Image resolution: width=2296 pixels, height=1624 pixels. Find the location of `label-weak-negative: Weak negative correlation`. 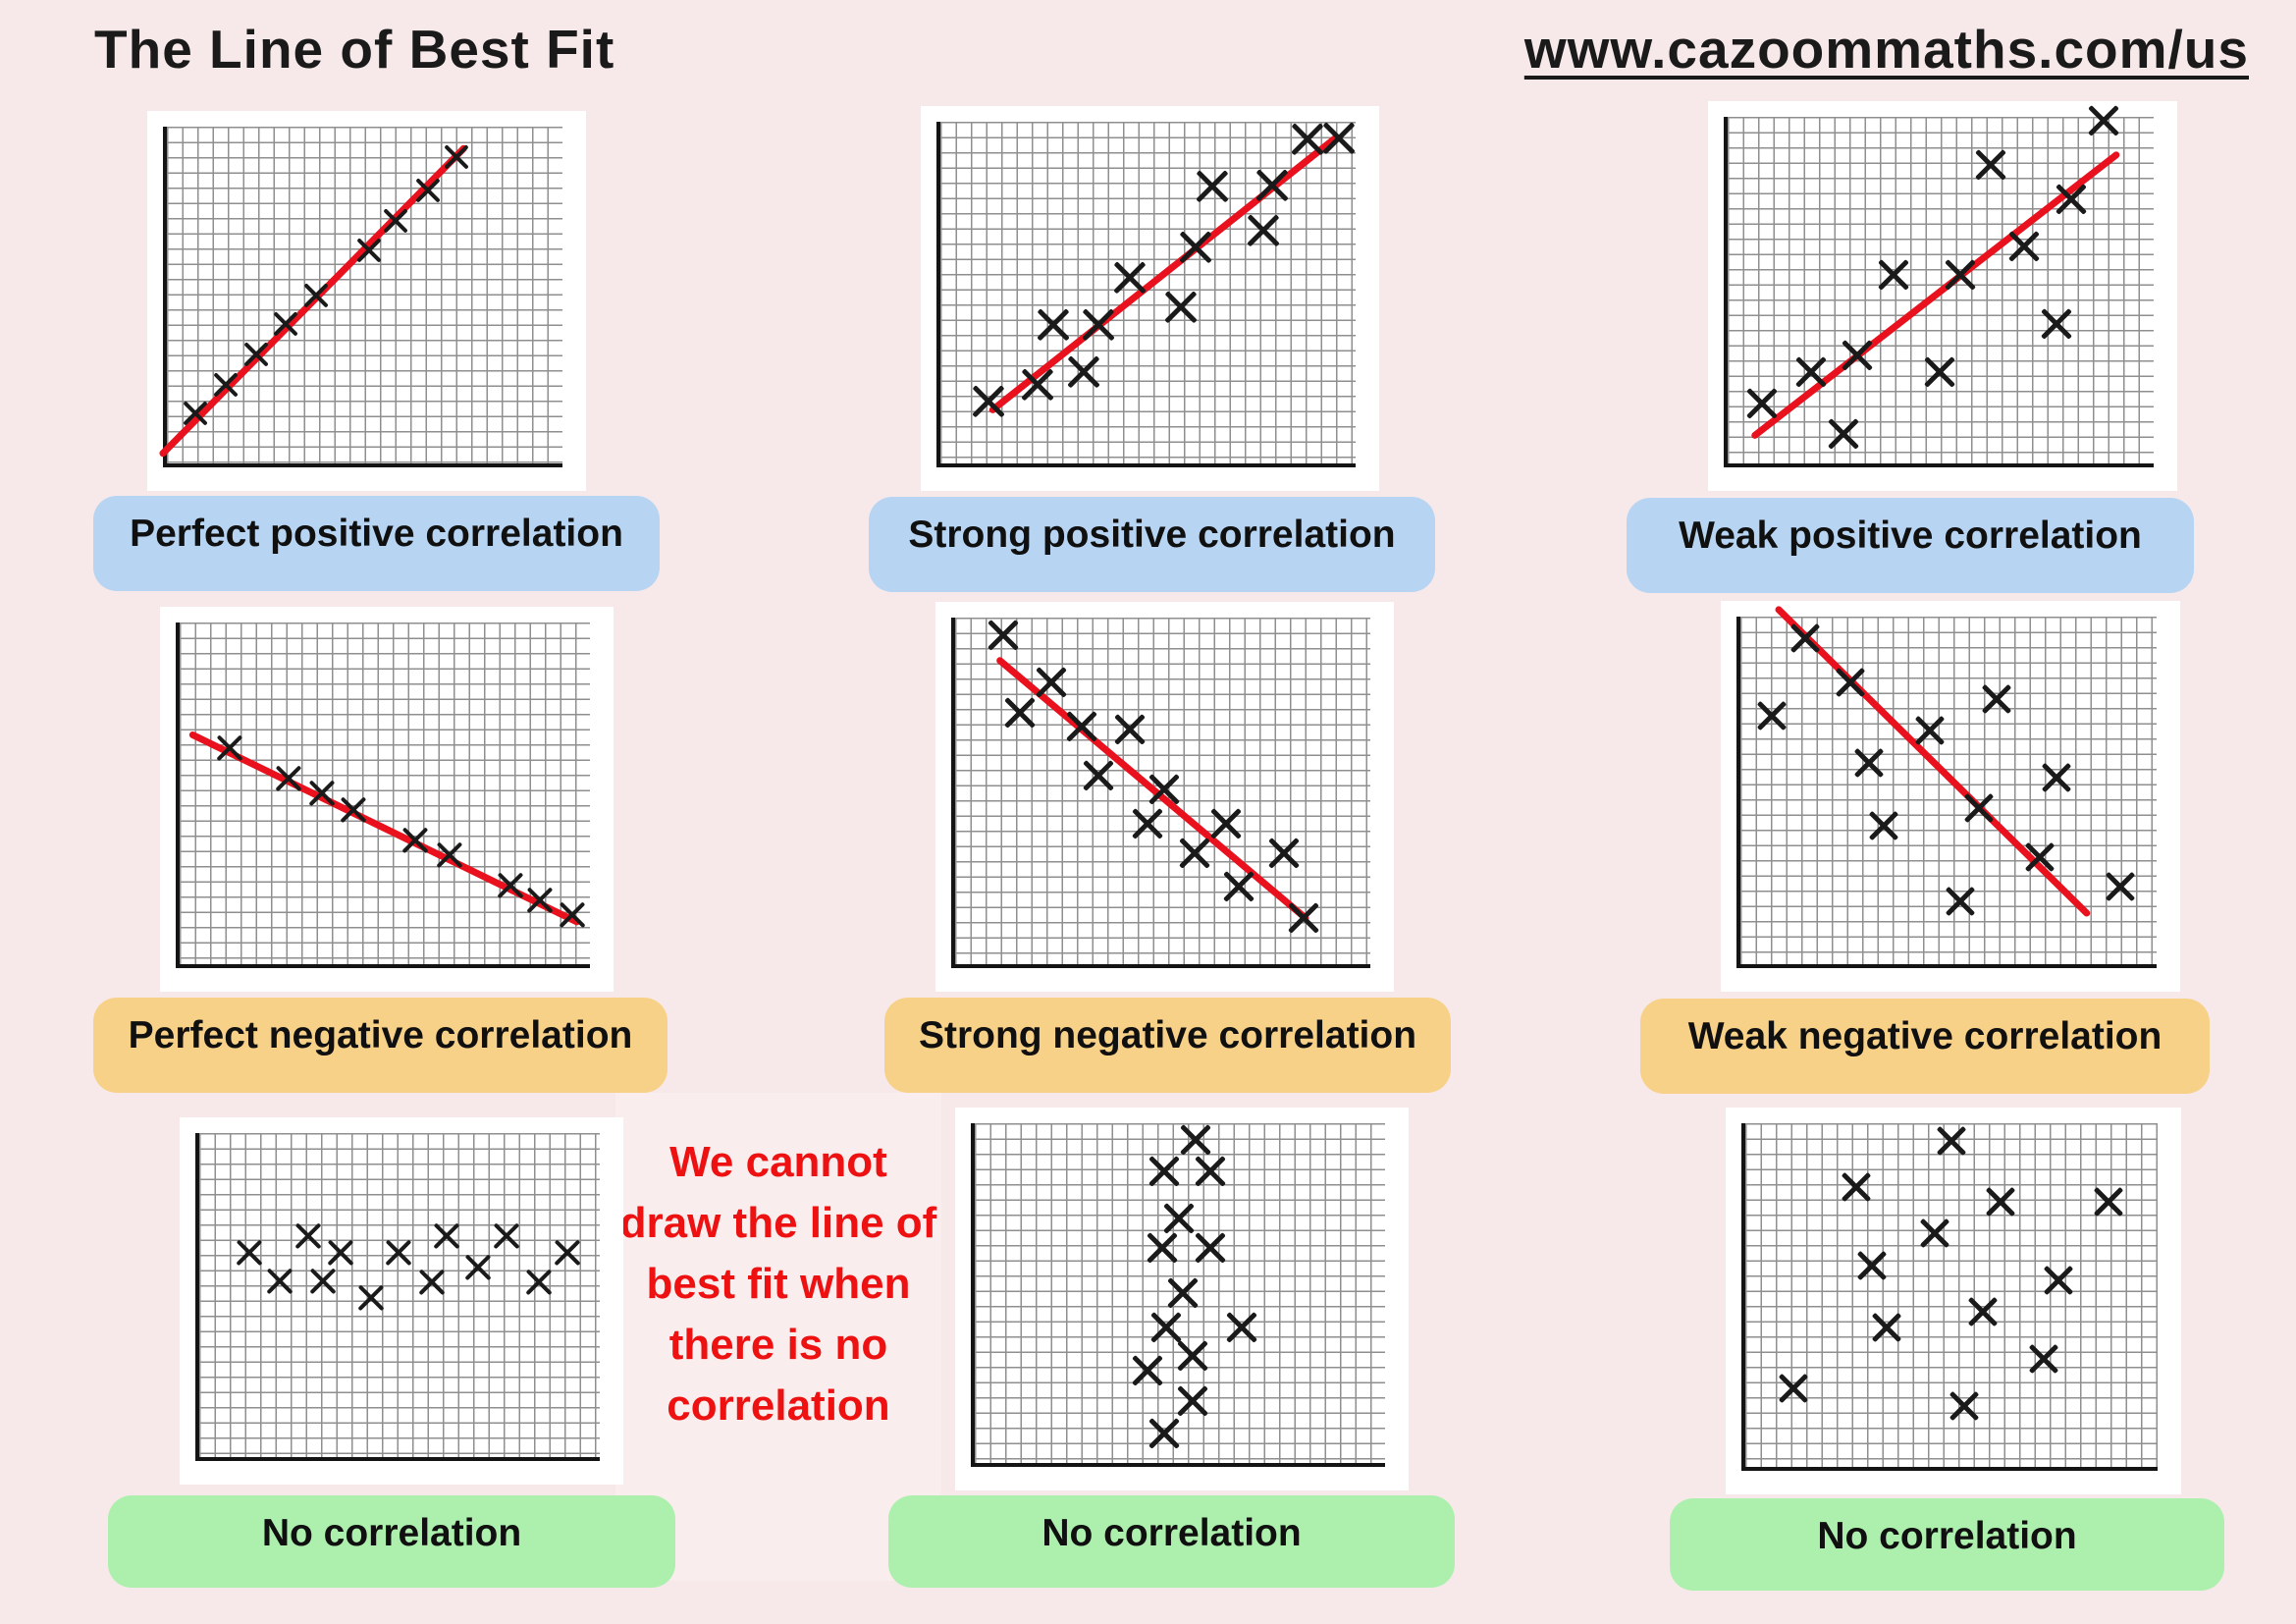

label-weak-negative: Weak negative correlation is located at coordinates (1925, 1046).